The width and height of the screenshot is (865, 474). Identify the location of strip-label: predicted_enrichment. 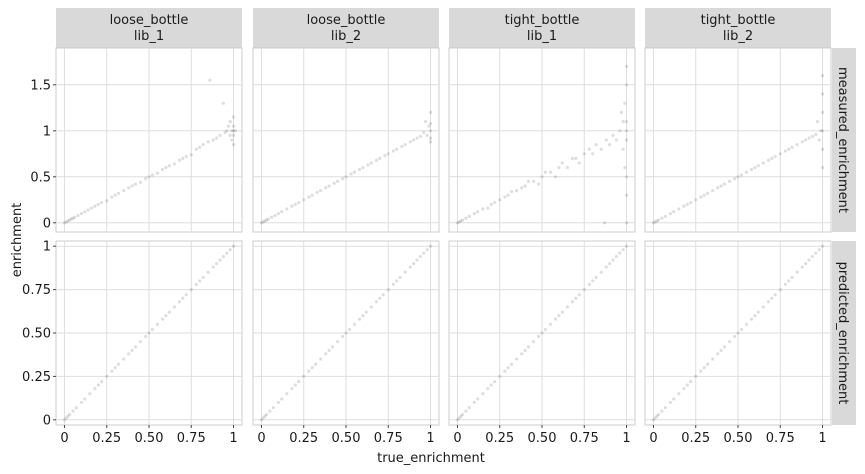
(842, 333).